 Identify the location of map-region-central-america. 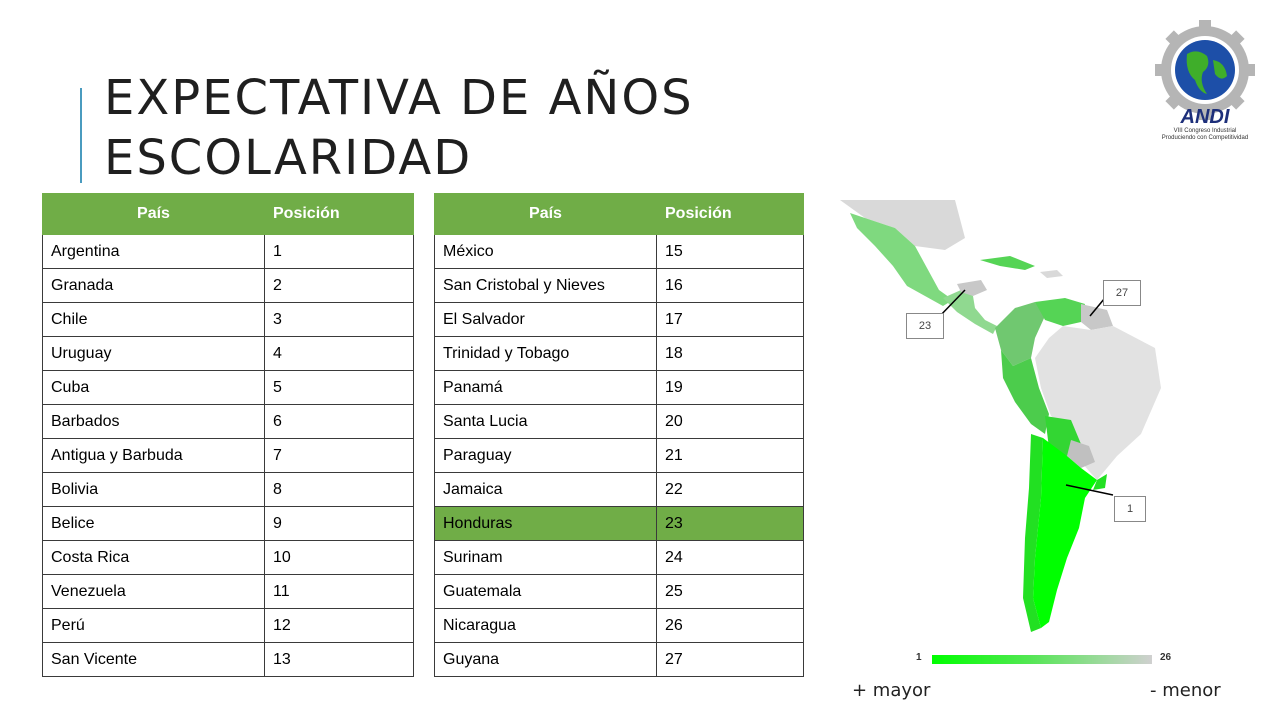
(970, 312).